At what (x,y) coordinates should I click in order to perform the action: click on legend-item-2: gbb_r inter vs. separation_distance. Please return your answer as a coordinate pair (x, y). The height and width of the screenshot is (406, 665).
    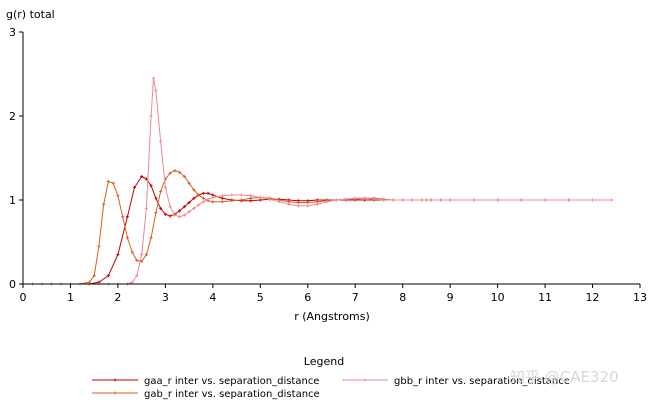
    Looking at the image, I should click on (456, 381).